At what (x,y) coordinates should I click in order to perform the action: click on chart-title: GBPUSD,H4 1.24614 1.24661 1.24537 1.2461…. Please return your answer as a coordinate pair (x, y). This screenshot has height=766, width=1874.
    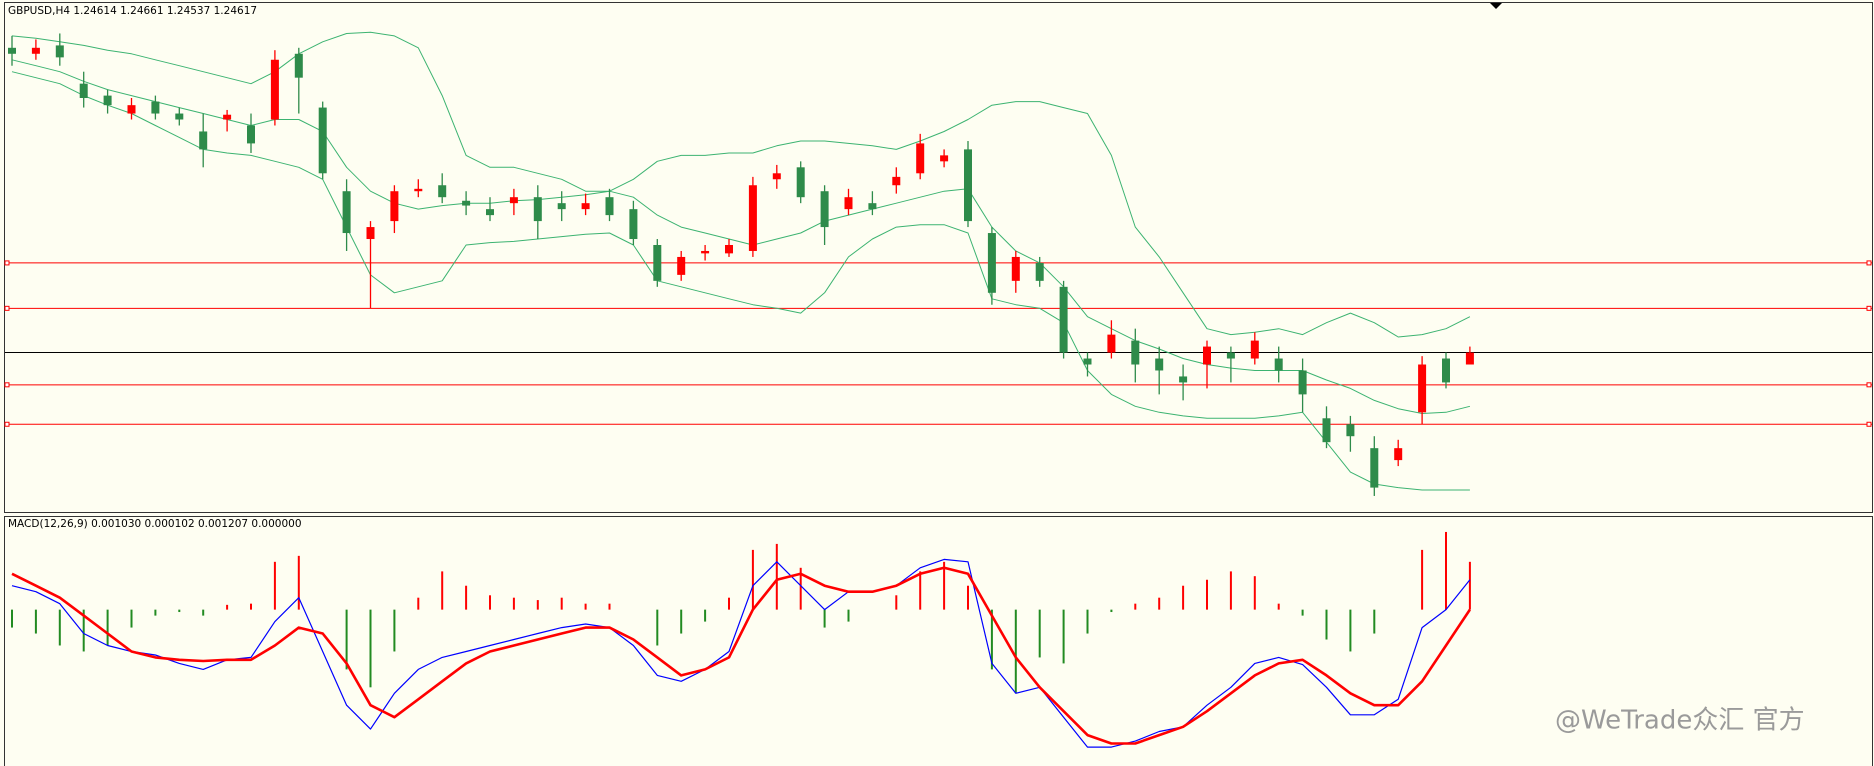
    Looking at the image, I should click on (132, 11).